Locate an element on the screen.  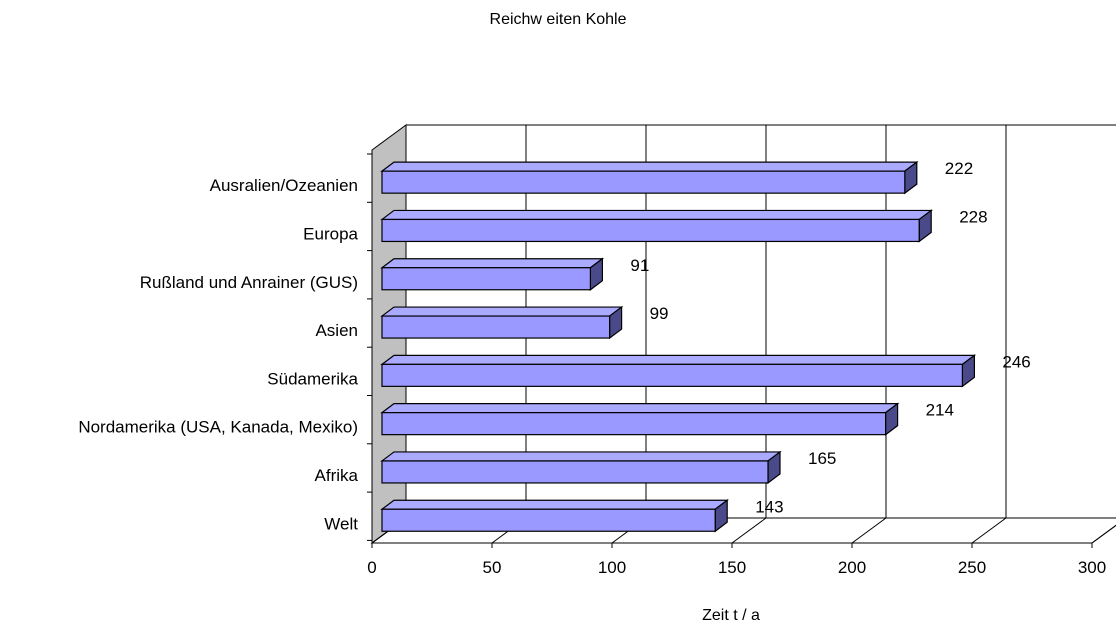
x-tick-label: 50 is located at coordinates (492, 567).